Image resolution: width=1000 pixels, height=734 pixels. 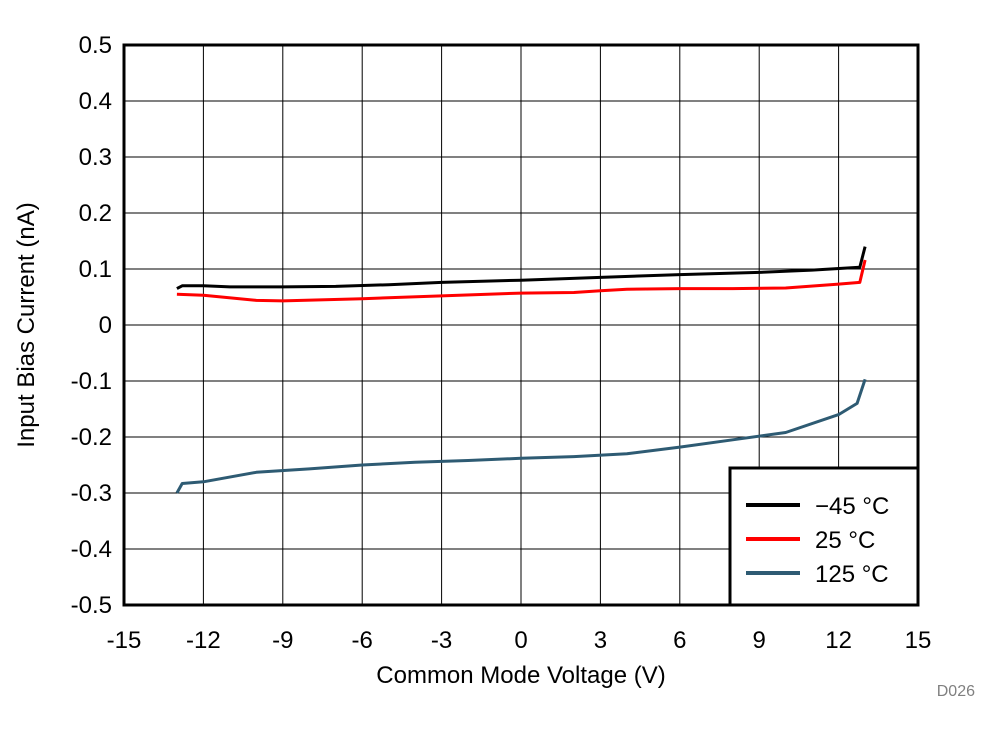 I want to click on x-tick-label: 15, so click(x=918, y=640).